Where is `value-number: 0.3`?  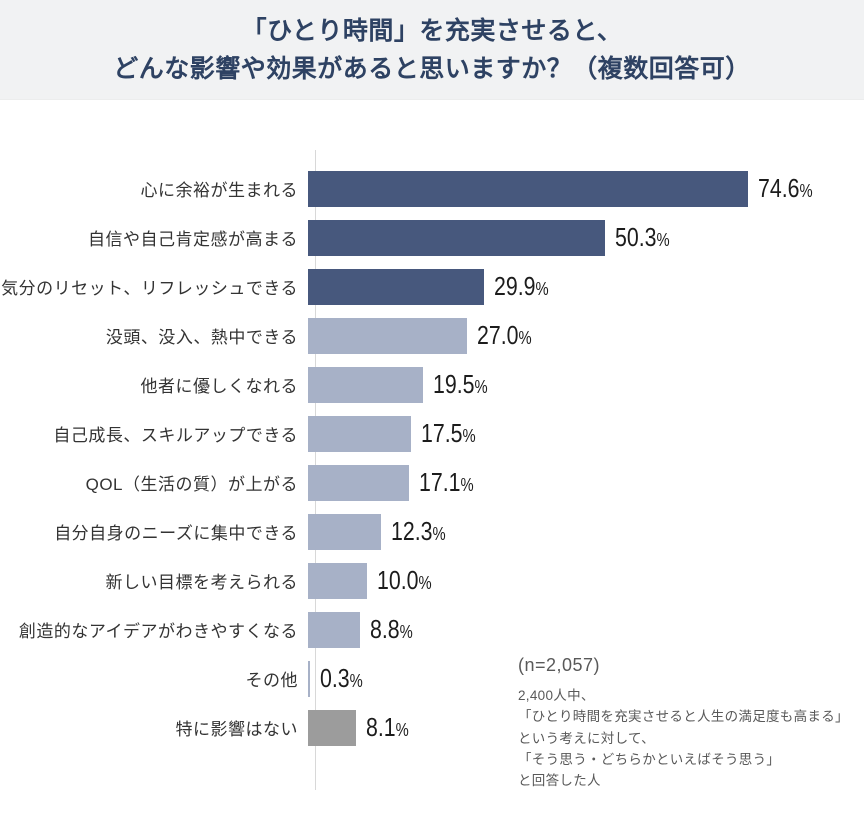 value-number: 0.3 is located at coordinates (335, 678).